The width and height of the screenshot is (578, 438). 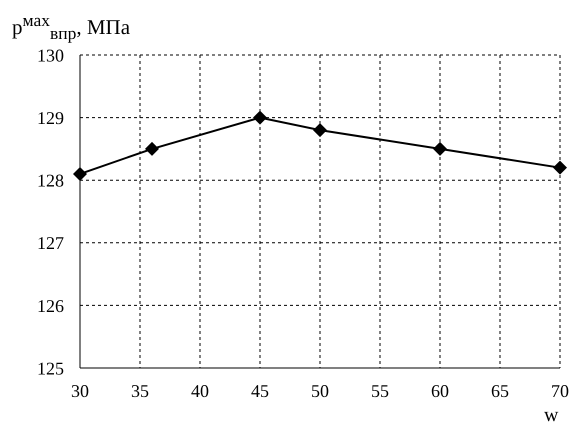 I want to click on y-tick-label: 130, so click(x=50, y=55).